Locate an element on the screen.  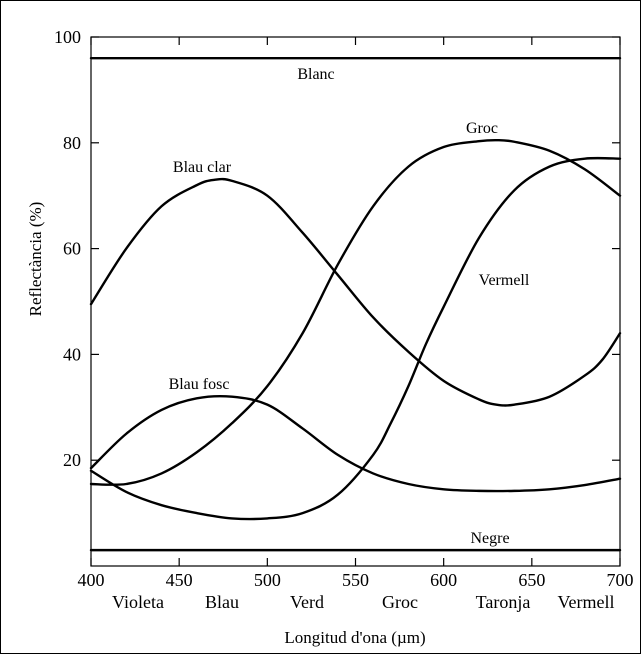
curve-label-blau-fosc: Blau fosc is located at coordinates (199, 384).